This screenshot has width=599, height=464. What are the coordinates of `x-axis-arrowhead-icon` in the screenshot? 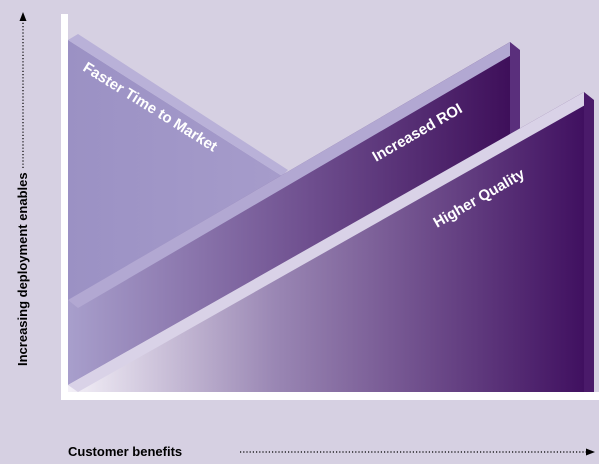 It's located at (590, 452).